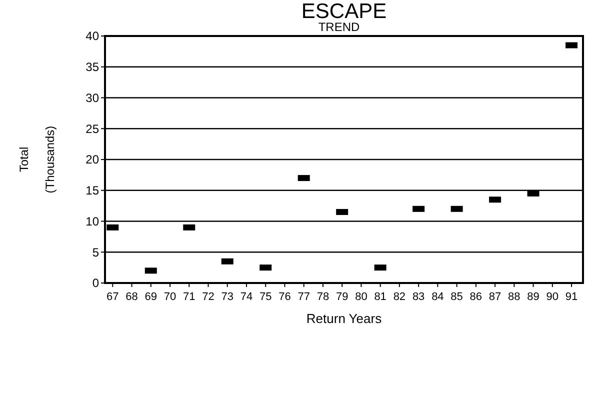 The height and width of the screenshot is (402, 613). Describe the element at coordinates (265, 297) in the screenshot. I see `x-tick-label: 75` at that location.